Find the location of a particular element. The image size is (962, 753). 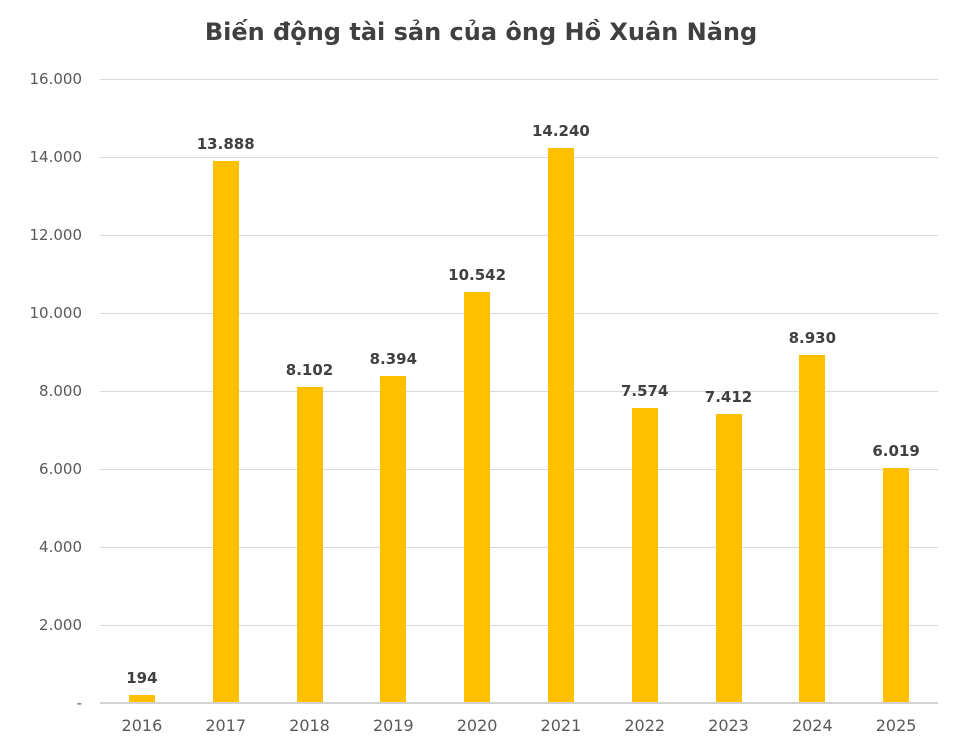

bar-value-label: 13.888 is located at coordinates (225, 144).